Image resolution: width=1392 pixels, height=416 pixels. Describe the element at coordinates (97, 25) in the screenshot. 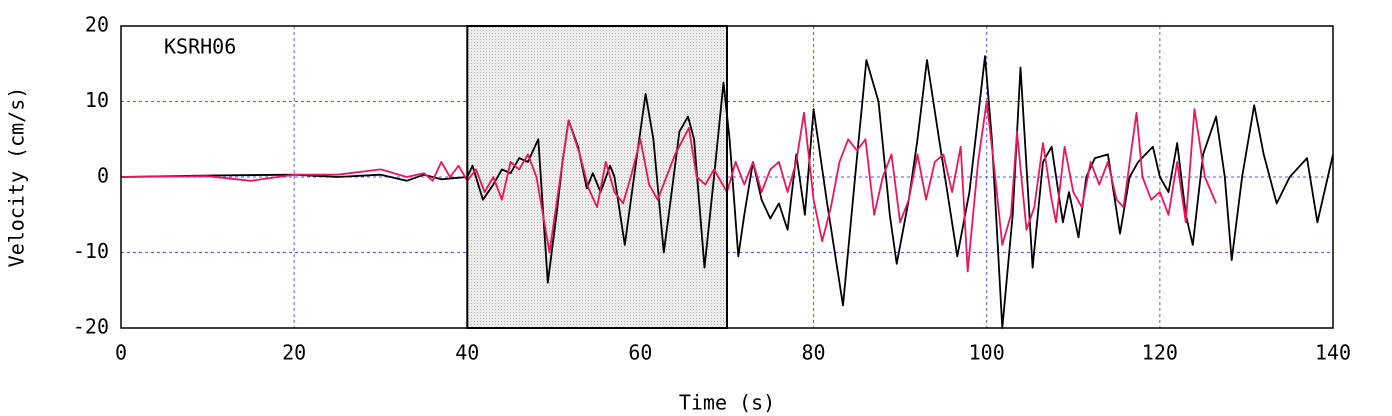

I see `y-tick-label: 20` at that location.